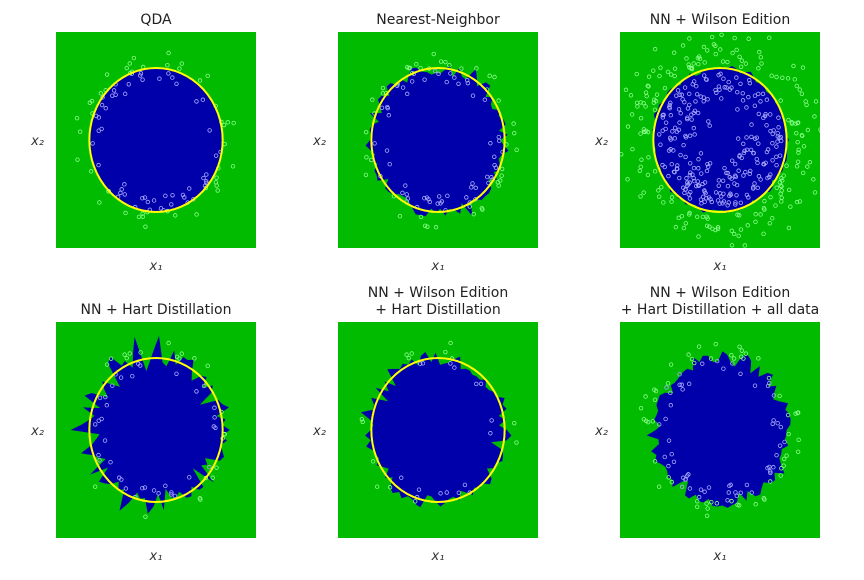  Describe the element at coordinates (720, 556) in the screenshot. I see `x-axis-label: x₁` at that location.